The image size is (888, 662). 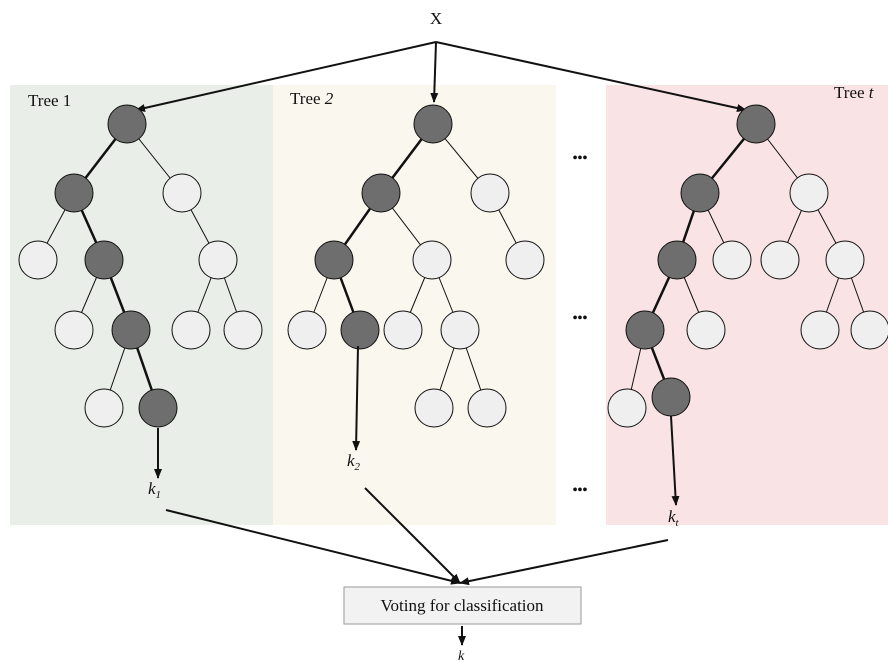 I want to click on input-label: X, so click(x=436, y=18).